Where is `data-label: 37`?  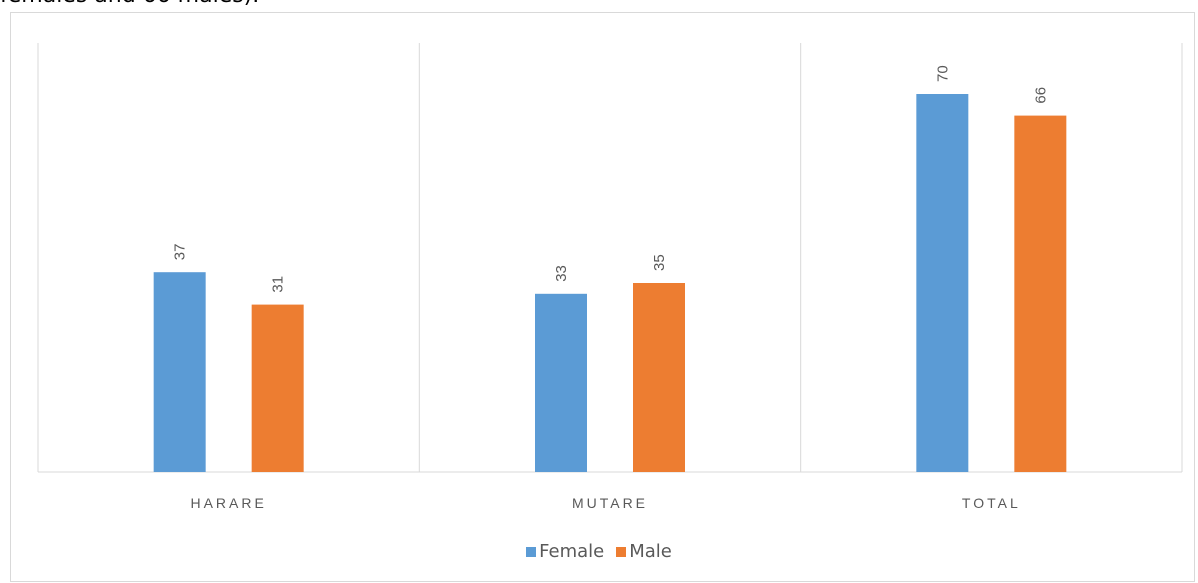 data-label: 37 is located at coordinates (180, 252).